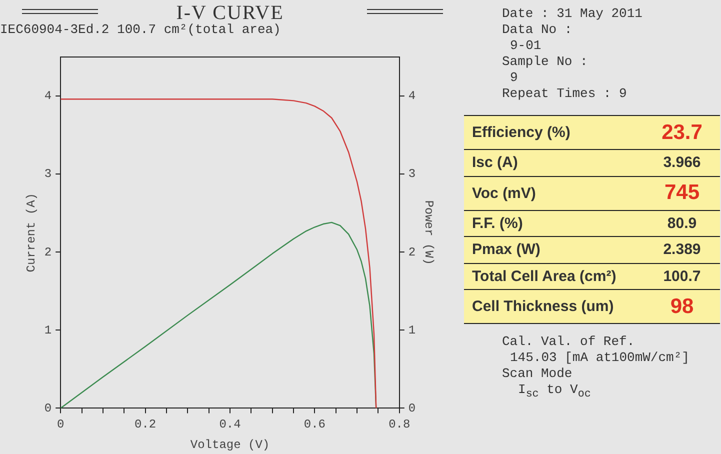 This screenshot has height=454, width=721. What do you see at coordinates (682, 193) in the screenshot?
I see `text: 745` at bounding box center [682, 193].